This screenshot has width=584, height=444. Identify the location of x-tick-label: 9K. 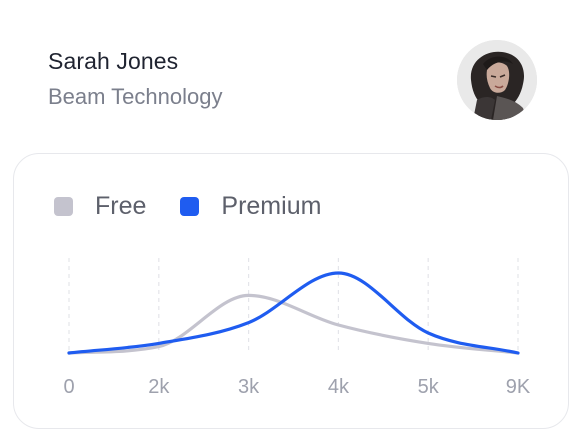
(518, 387).